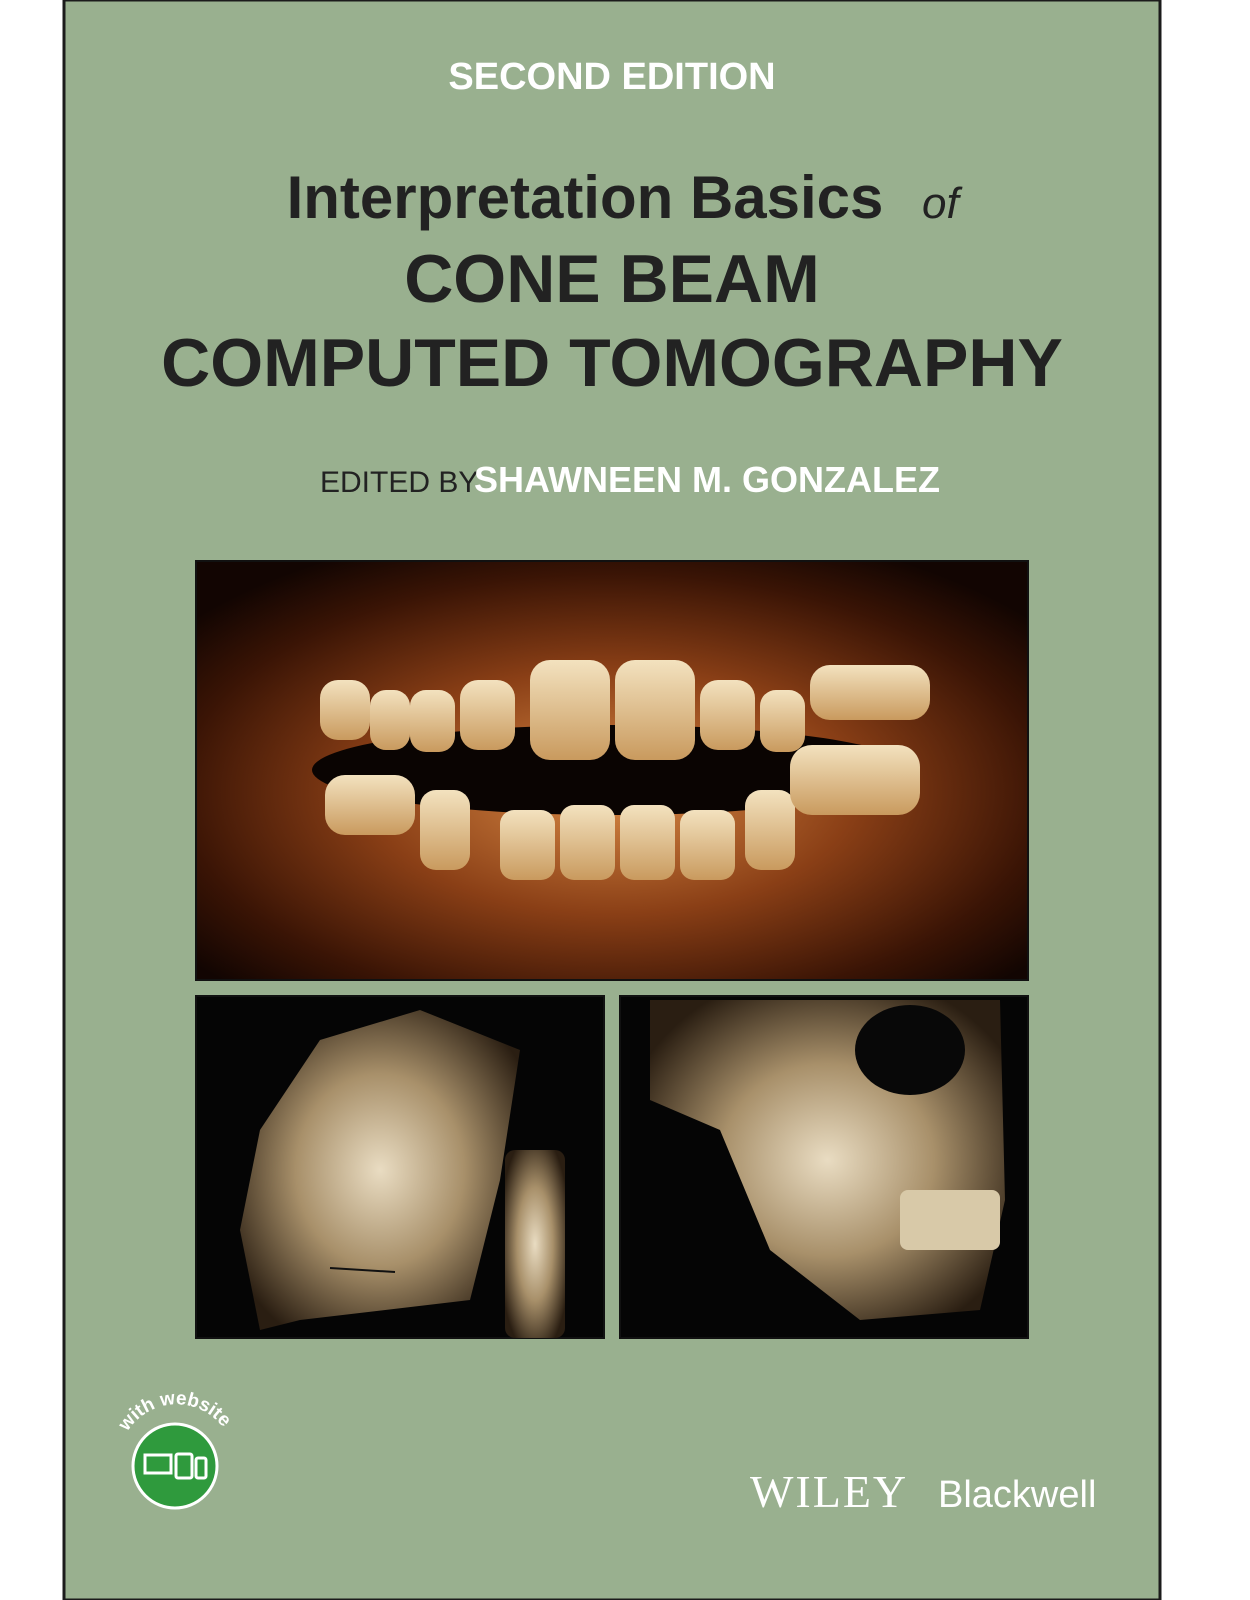  Describe the element at coordinates (399, 482) in the screenshot. I see `editor-label: EDITED BY` at that location.